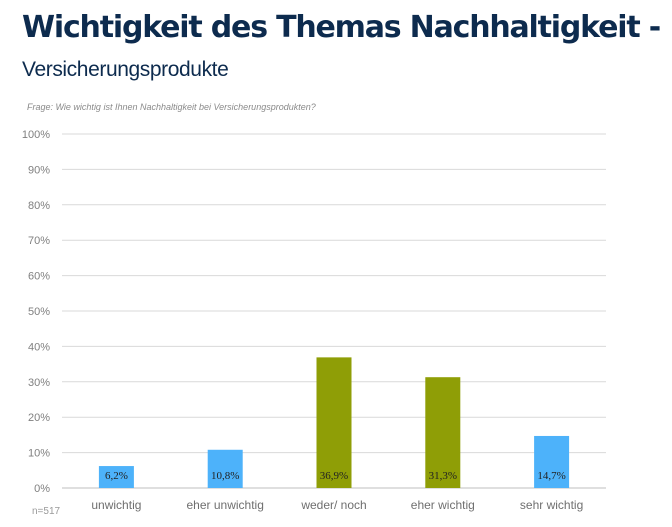 The width and height of the screenshot is (672, 527). What do you see at coordinates (39, 312) in the screenshot?
I see `y-tick-label: 50%` at bounding box center [39, 312].